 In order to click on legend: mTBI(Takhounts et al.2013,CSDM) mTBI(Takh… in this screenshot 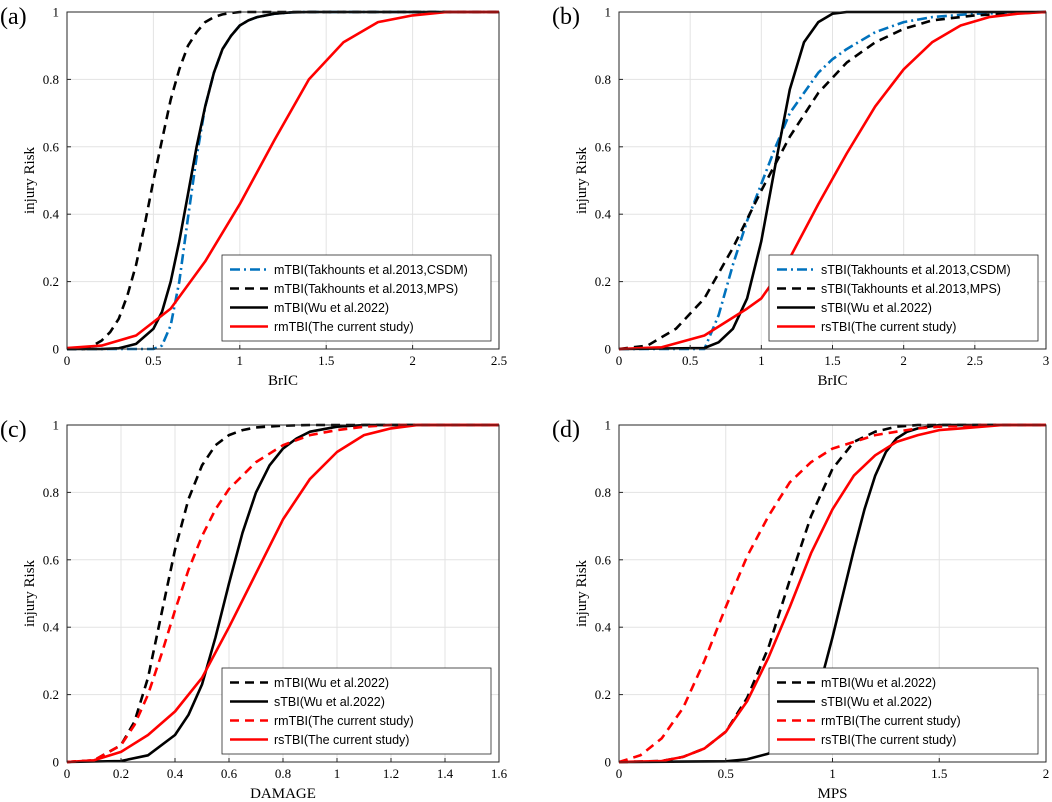, I will do `click(356, 298)`.